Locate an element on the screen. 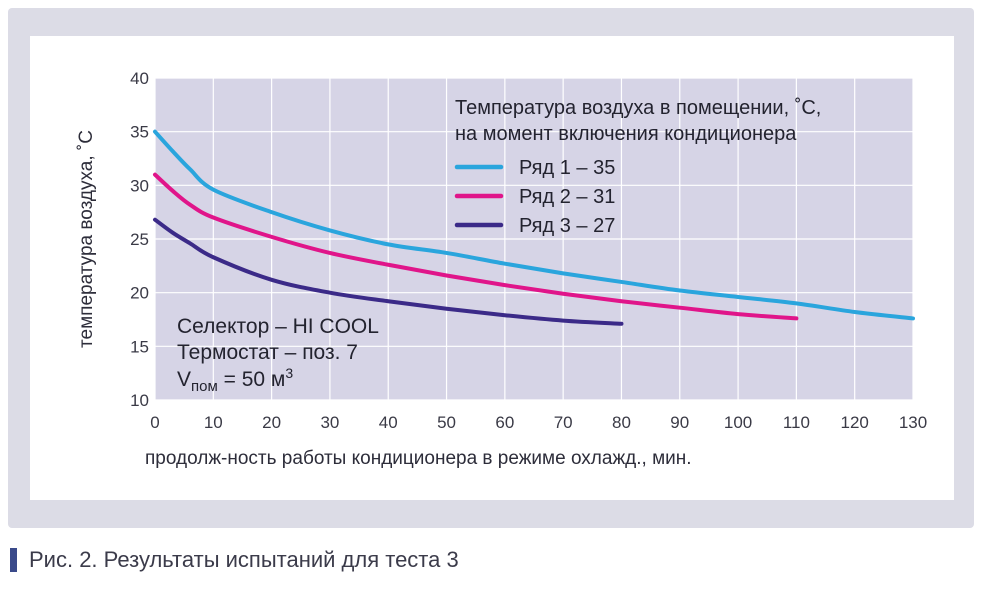  legend-item-label: Ряд 1 – 35 is located at coordinates (567, 168).